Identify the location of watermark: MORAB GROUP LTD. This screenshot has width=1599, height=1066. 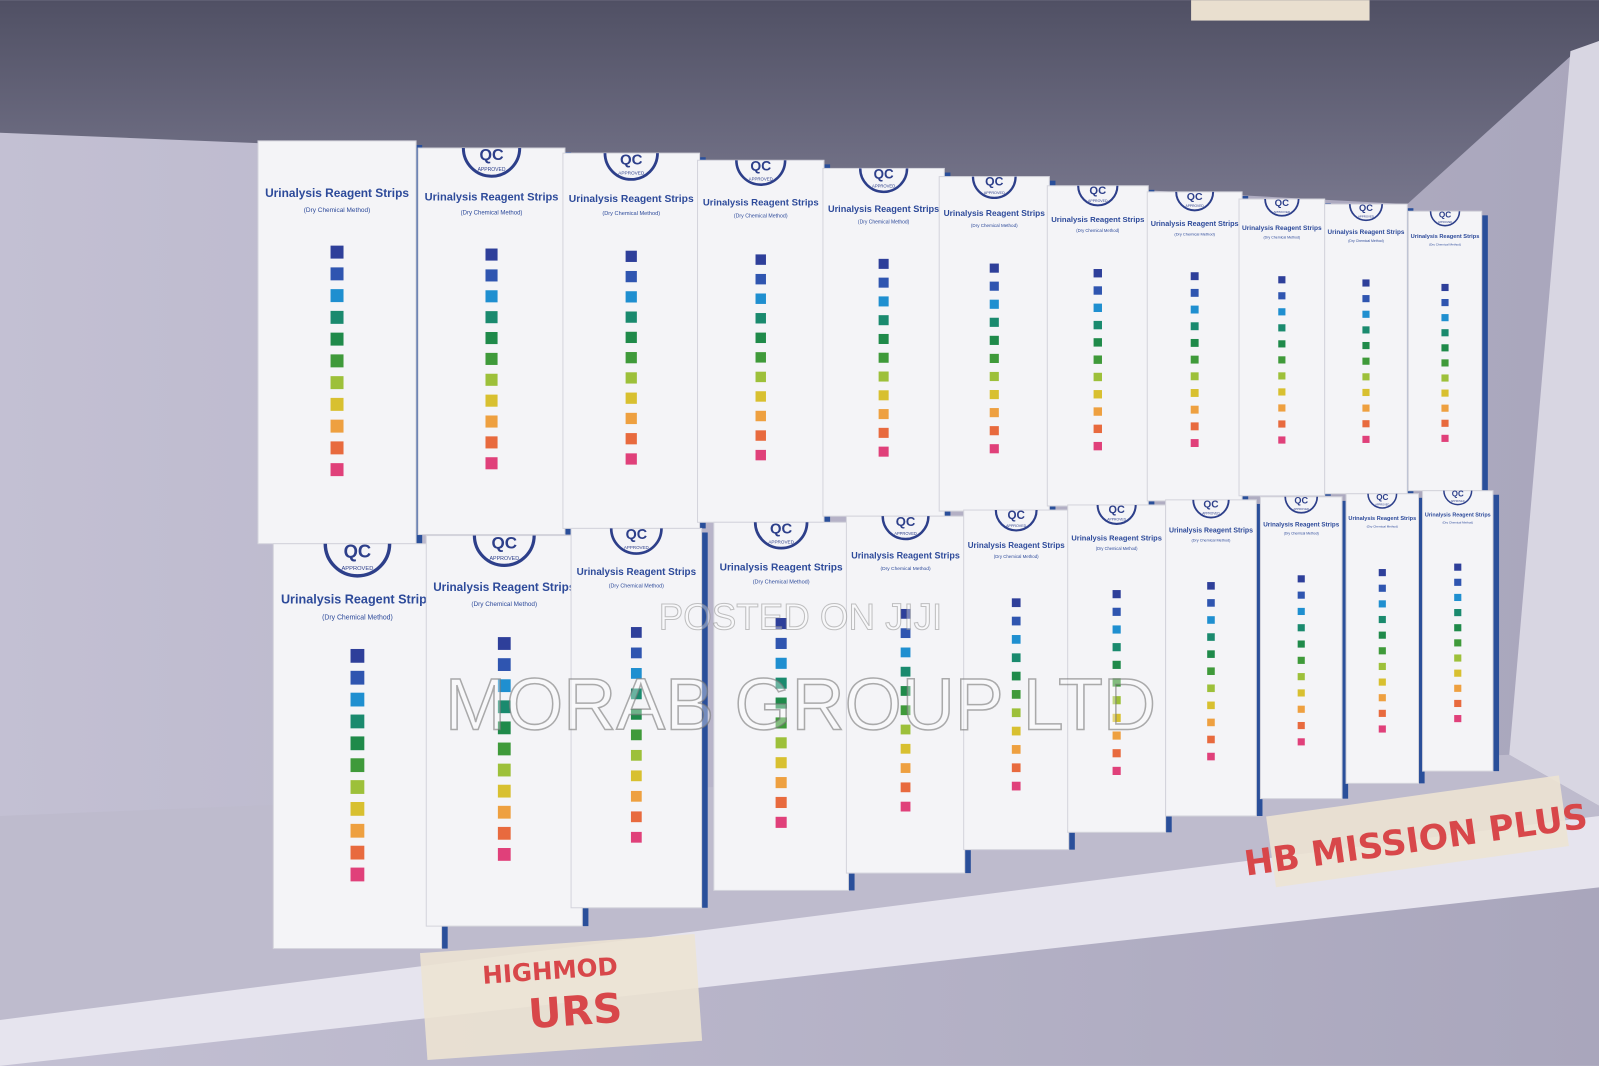
(800, 704).